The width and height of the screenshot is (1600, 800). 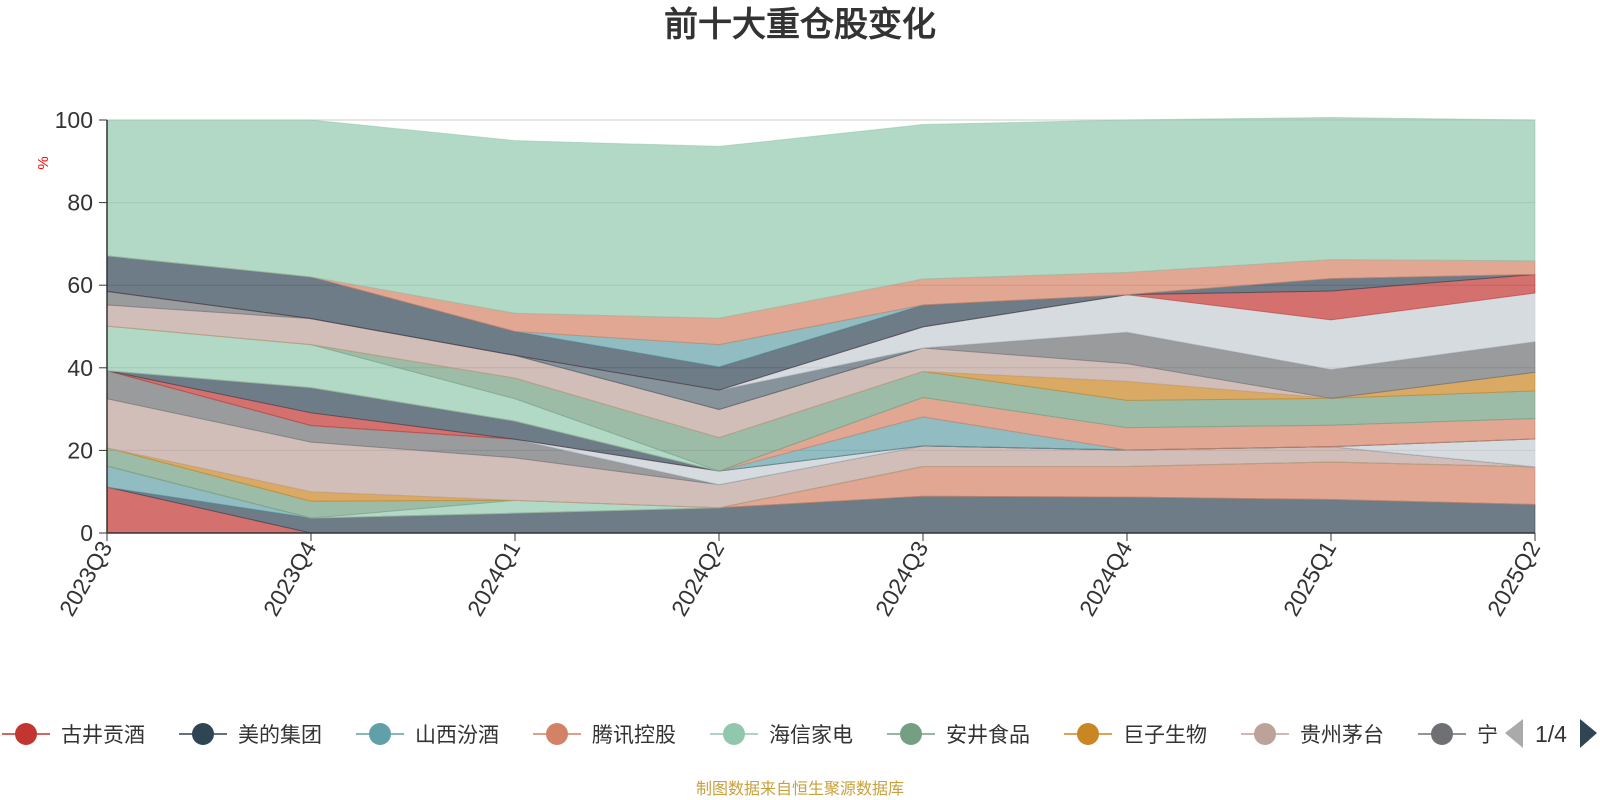 I want to click on legend-prev-arrow-icon, so click(x=1514, y=733).